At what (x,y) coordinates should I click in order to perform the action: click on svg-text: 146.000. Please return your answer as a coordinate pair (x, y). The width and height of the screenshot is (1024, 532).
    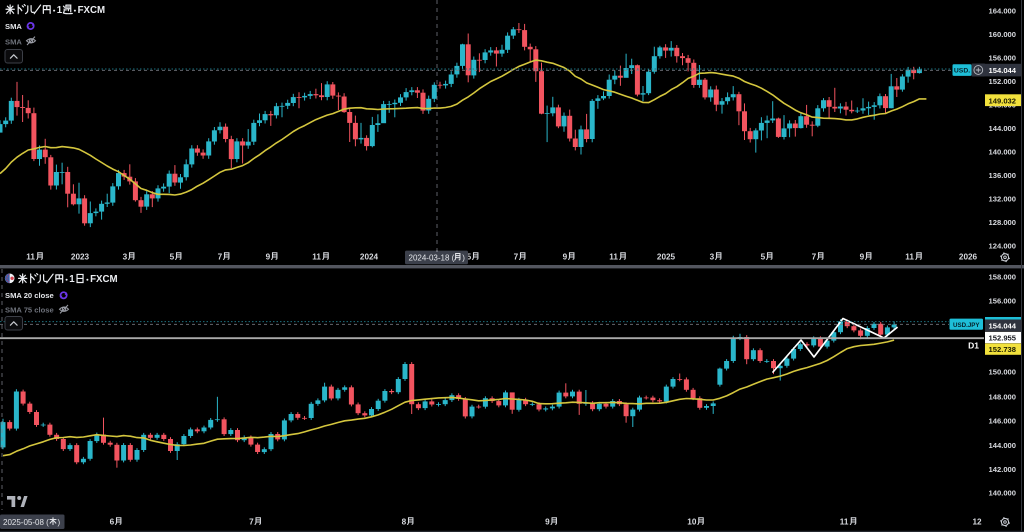
    Looking at the image, I should click on (1002, 421).